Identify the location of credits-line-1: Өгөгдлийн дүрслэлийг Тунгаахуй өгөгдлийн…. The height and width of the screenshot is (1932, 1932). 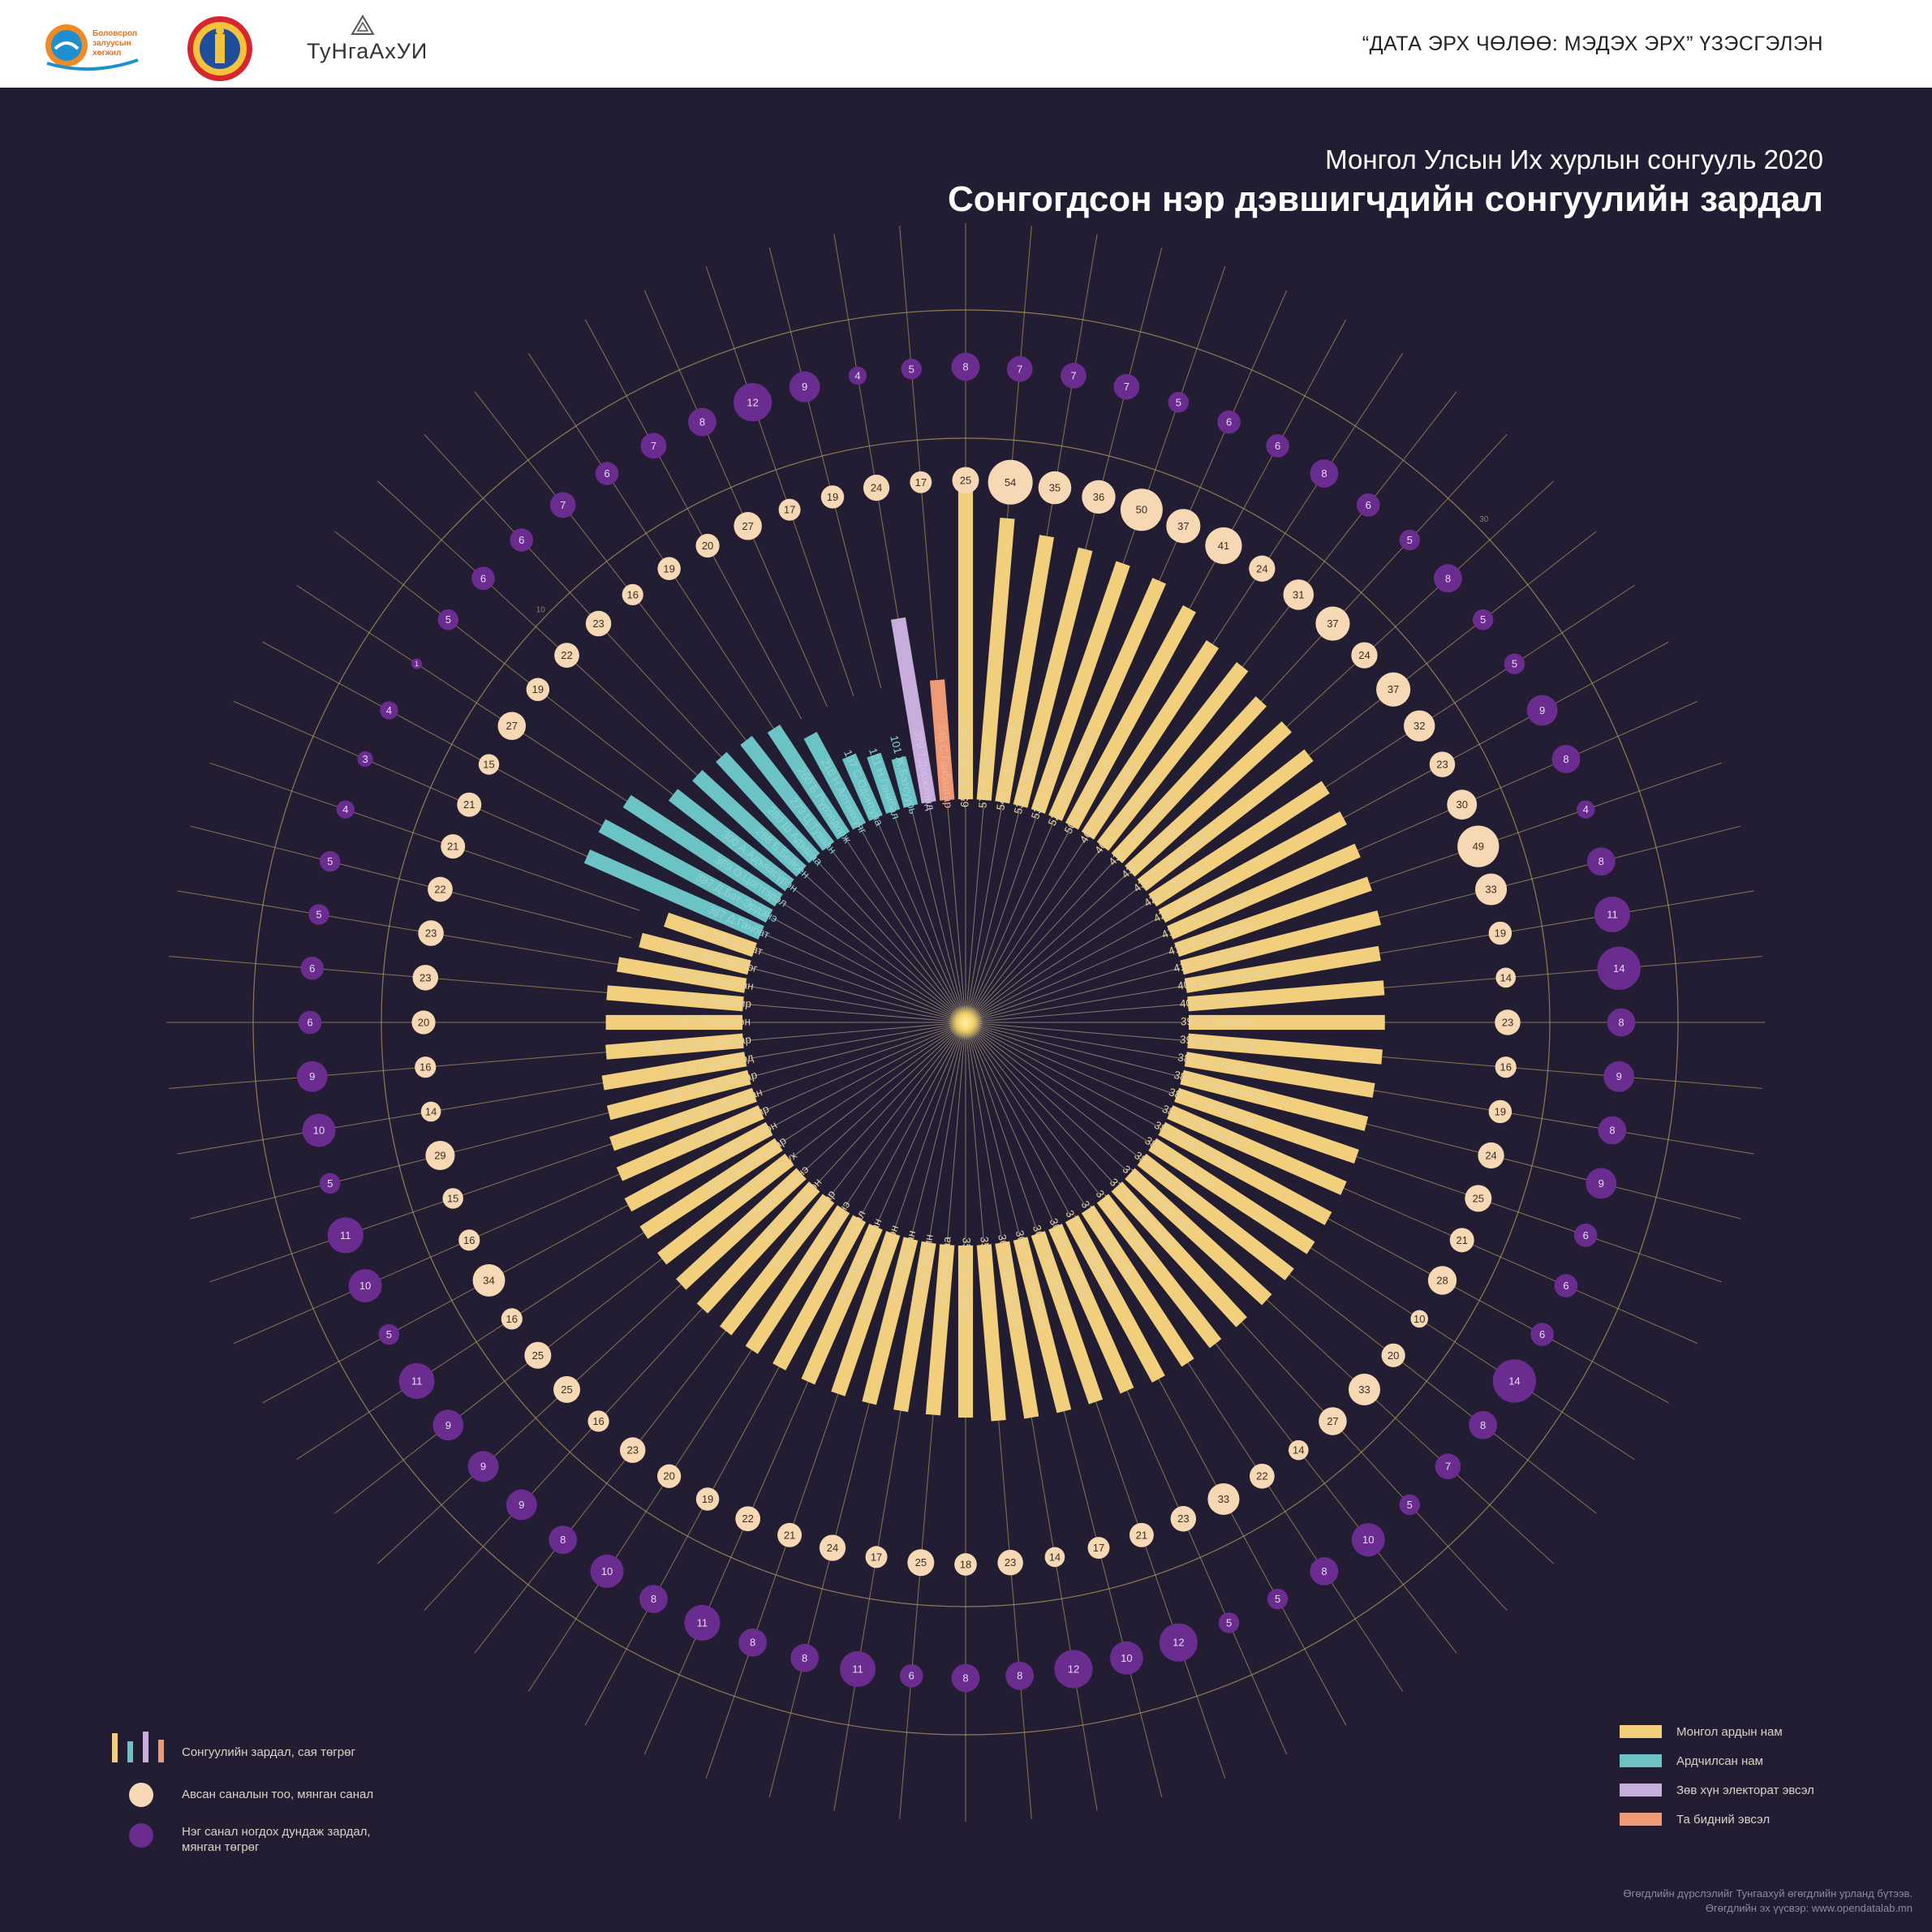
(1768, 1893).